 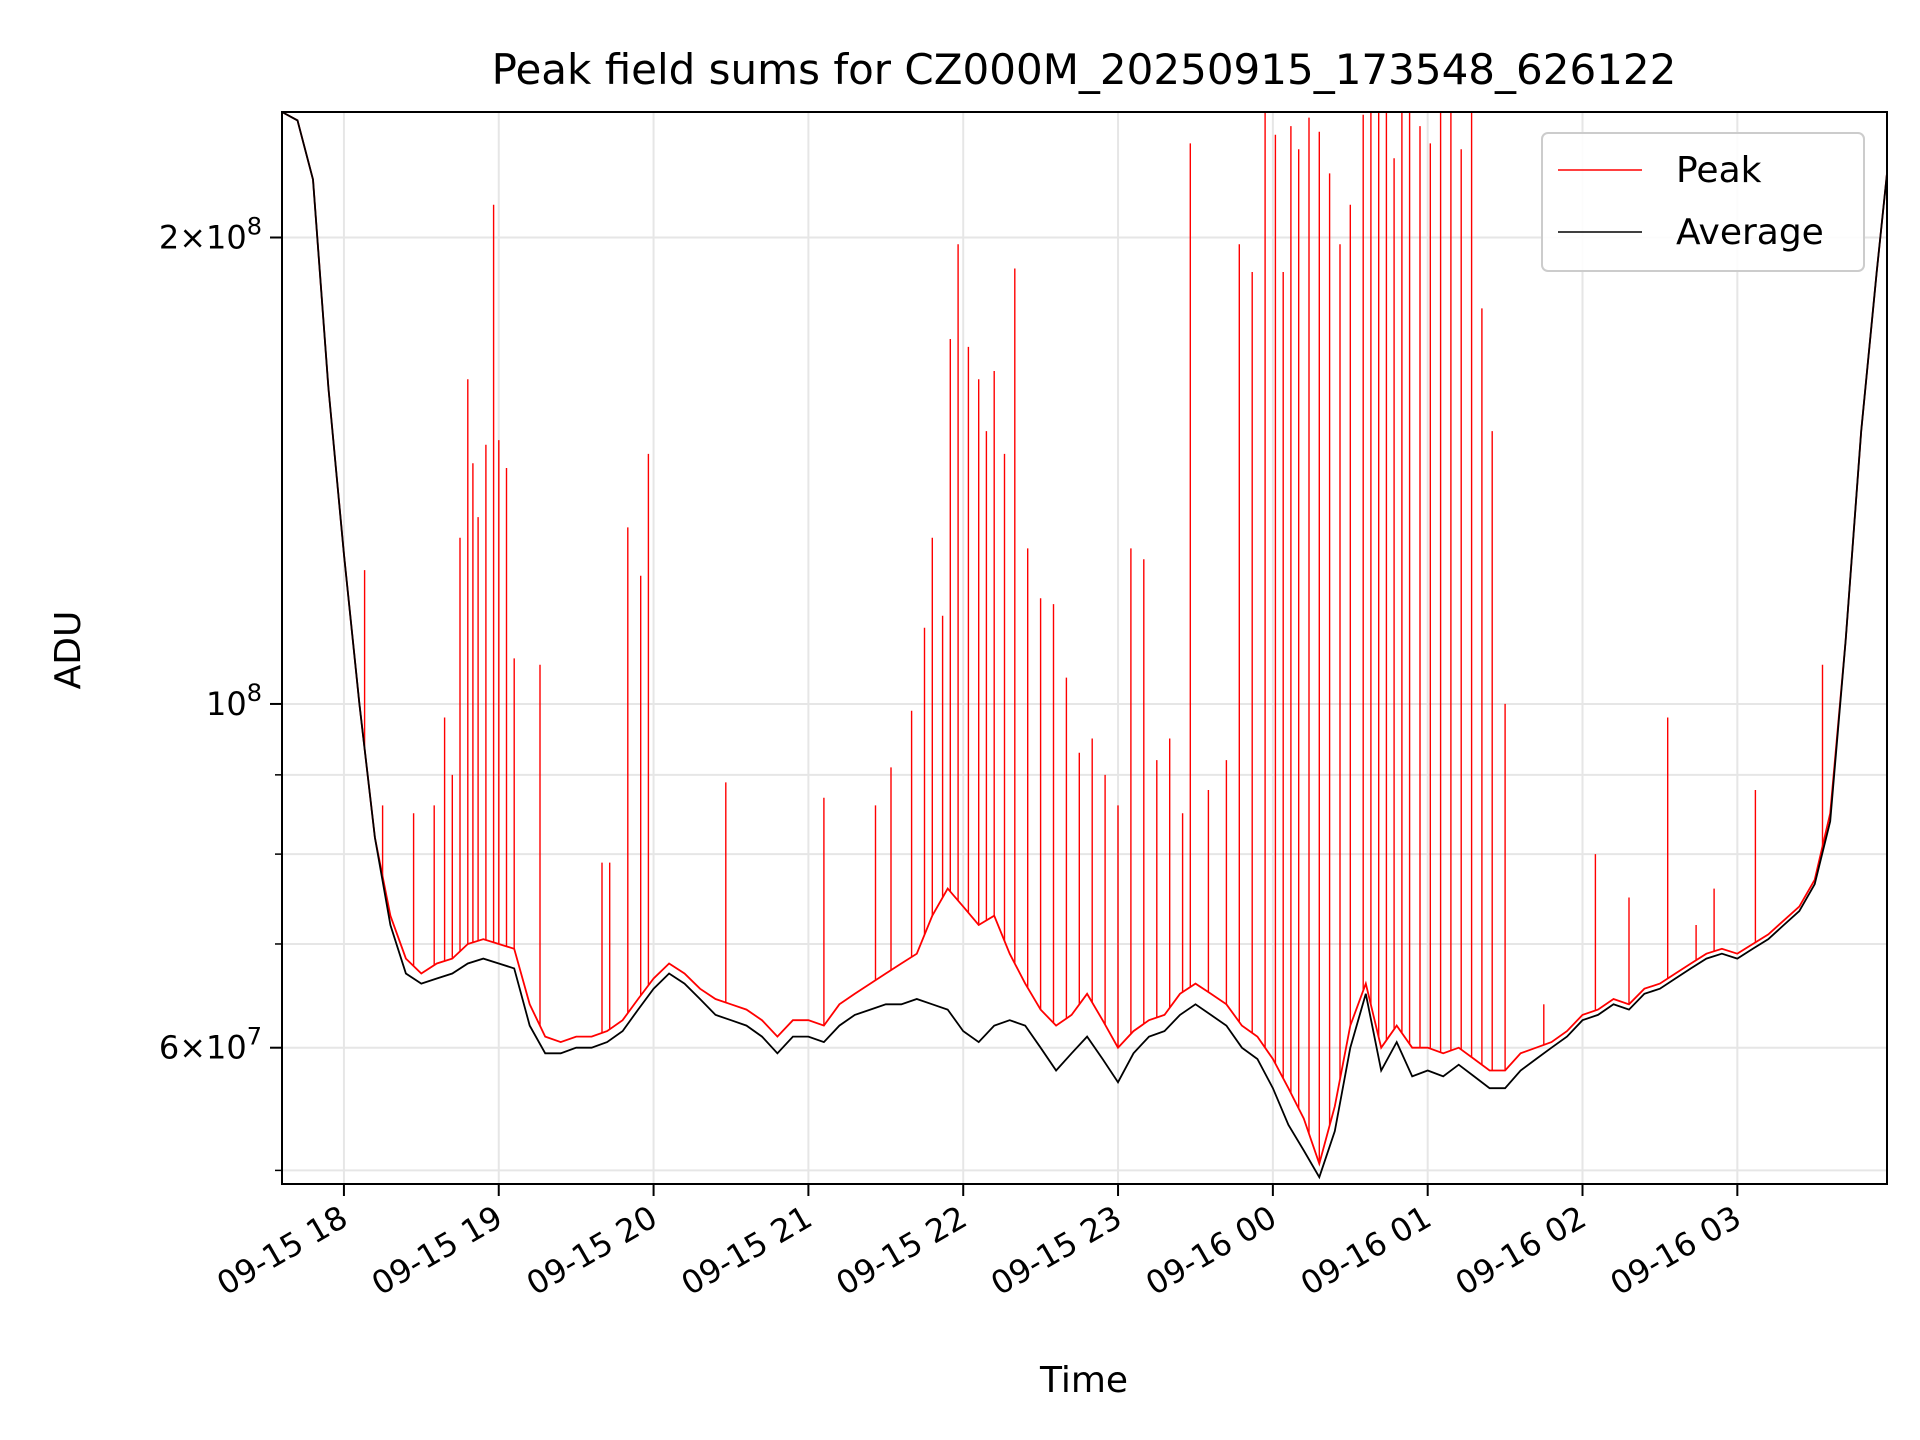 What do you see at coordinates (210, 234) in the screenshot?
I see `y-tick-label: 2×108` at bounding box center [210, 234].